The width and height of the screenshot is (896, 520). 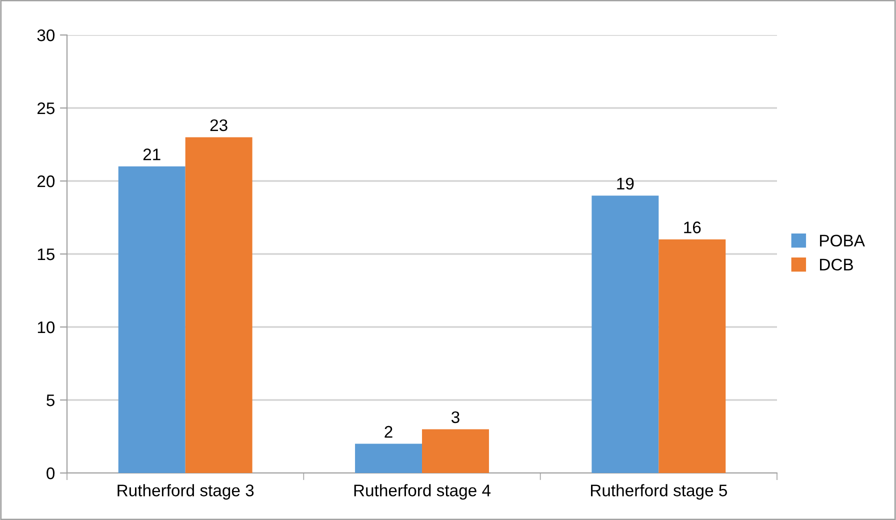 I want to click on y-tick-label: 20, so click(x=46, y=181).